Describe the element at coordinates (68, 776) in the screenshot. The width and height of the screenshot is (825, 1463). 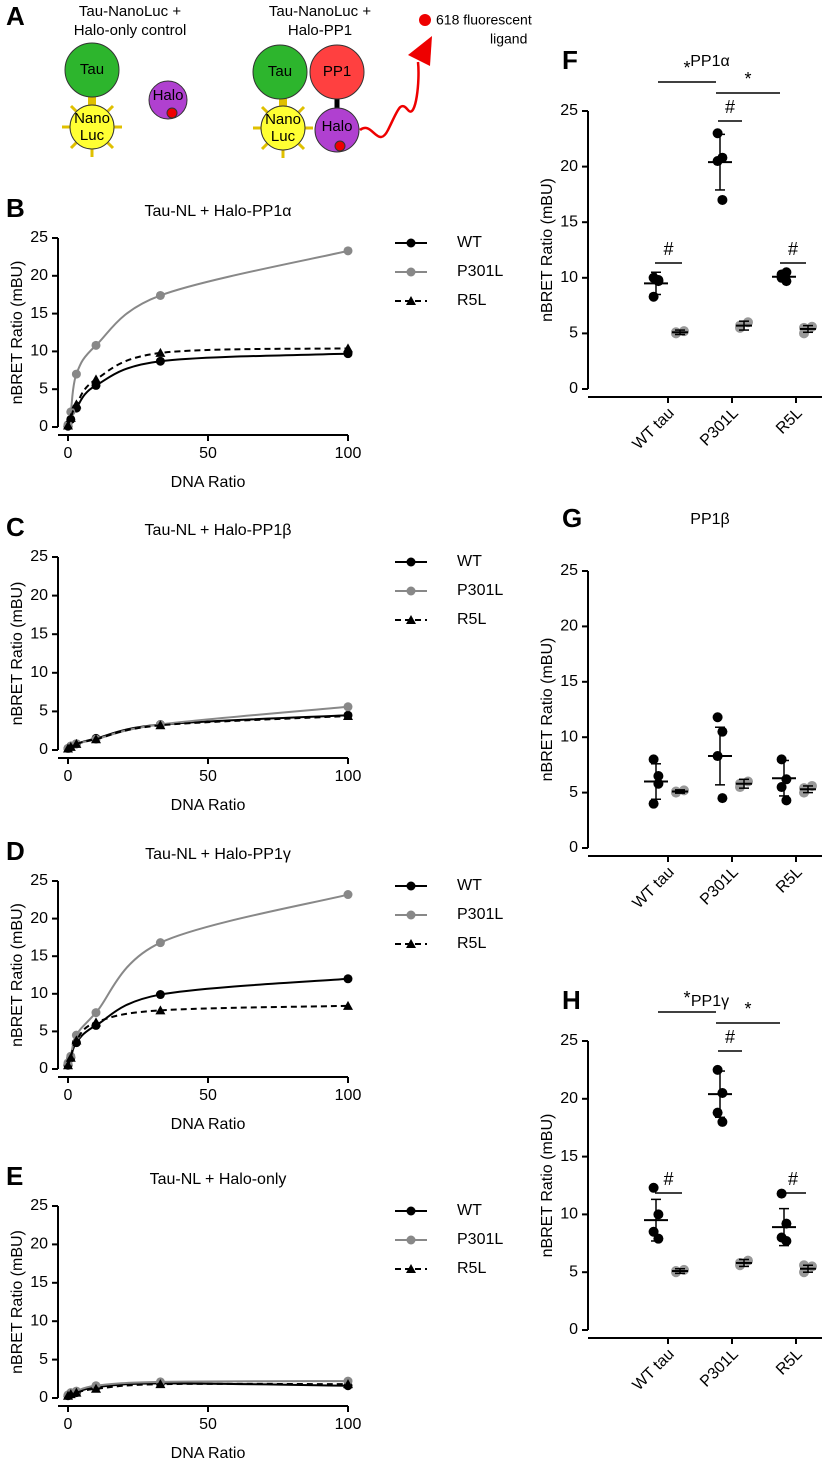
I see `x-tick-label: 0` at that location.